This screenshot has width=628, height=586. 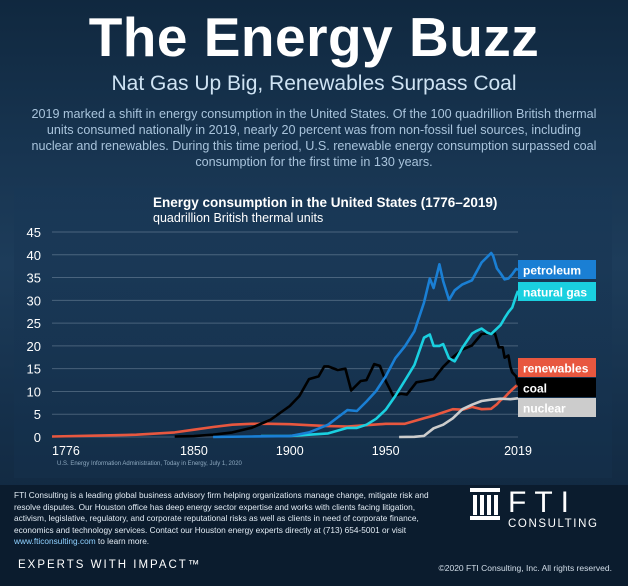 What do you see at coordinates (314, 83) in the screenshot?
I see `page-subtitle: Nat Gas Up Big, Renewables Surpass Coal` at bounding box center [314, 83].